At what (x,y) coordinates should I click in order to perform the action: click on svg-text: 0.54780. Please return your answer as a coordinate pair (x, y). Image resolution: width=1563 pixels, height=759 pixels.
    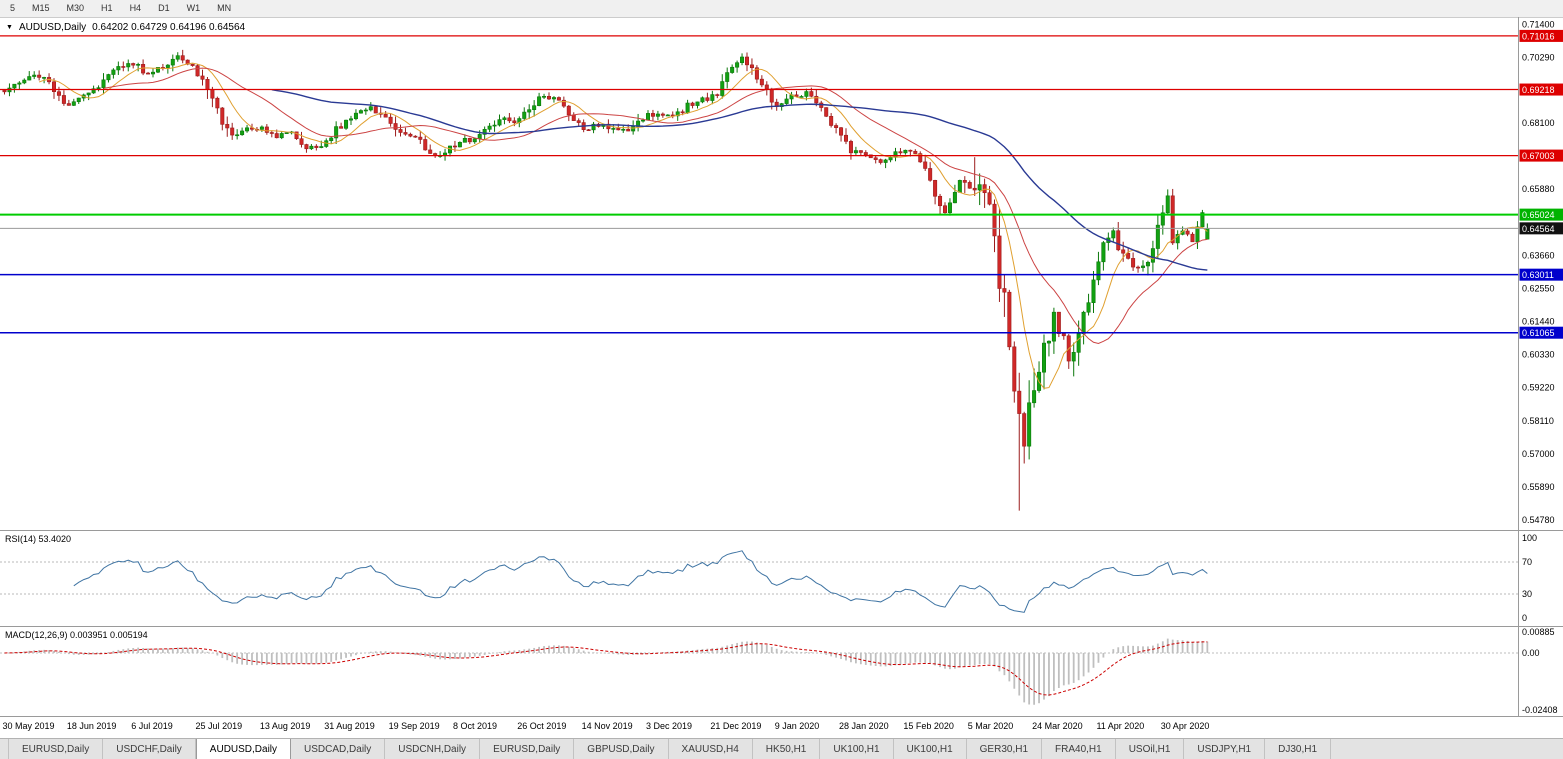
    Looking at the image, I should click on (1538, 520).